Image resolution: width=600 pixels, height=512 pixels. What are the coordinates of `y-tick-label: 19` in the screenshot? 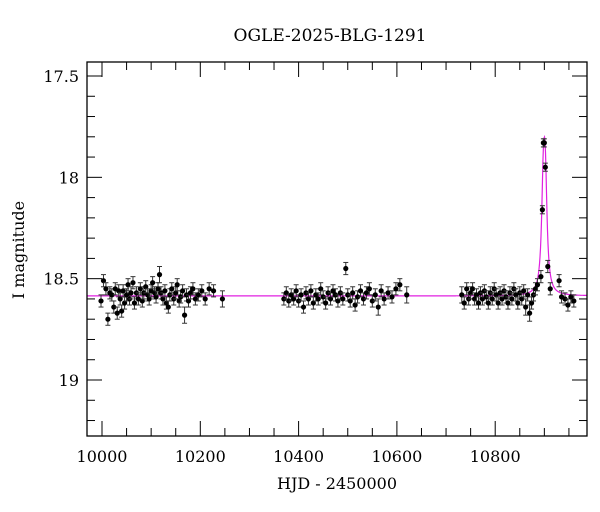 It's located at (69, 380).